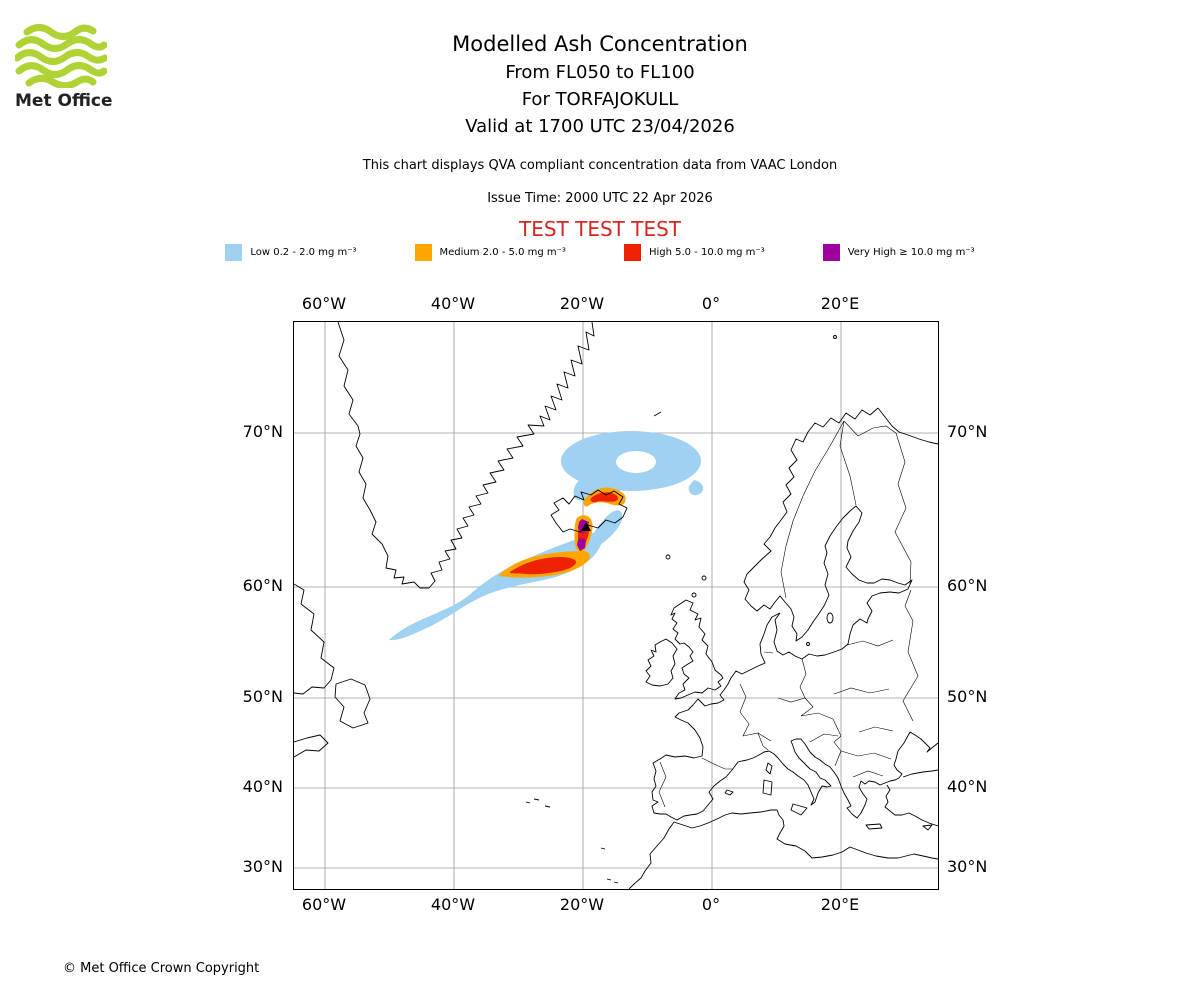  I want to click on lon-tick-bottom-60w: 60°W, so click(324, 904).